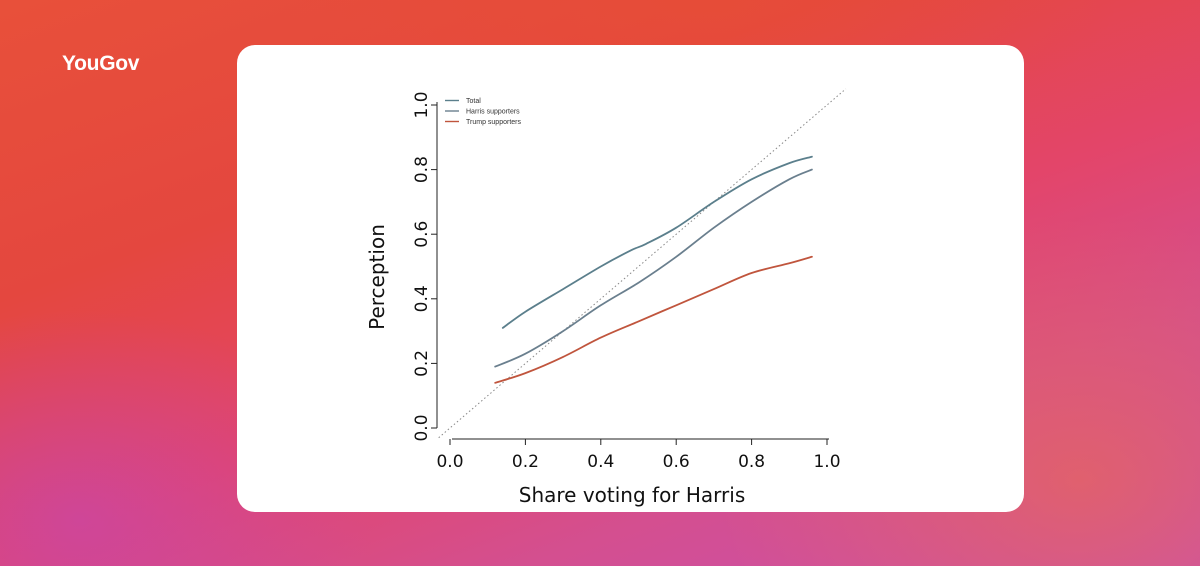 This screenshot has width=1200, height=566. I want to click on legend-label: Total, so click(473, 101).